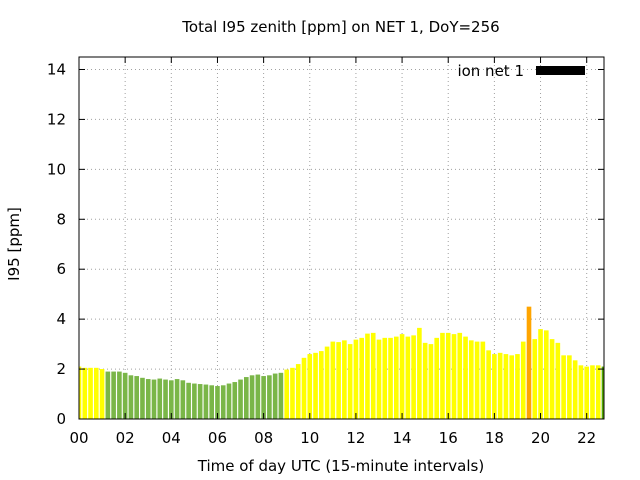  Describe the element at coordinates (586, 438) in the screenshot. I see `x-tick-label: 22` at that location.